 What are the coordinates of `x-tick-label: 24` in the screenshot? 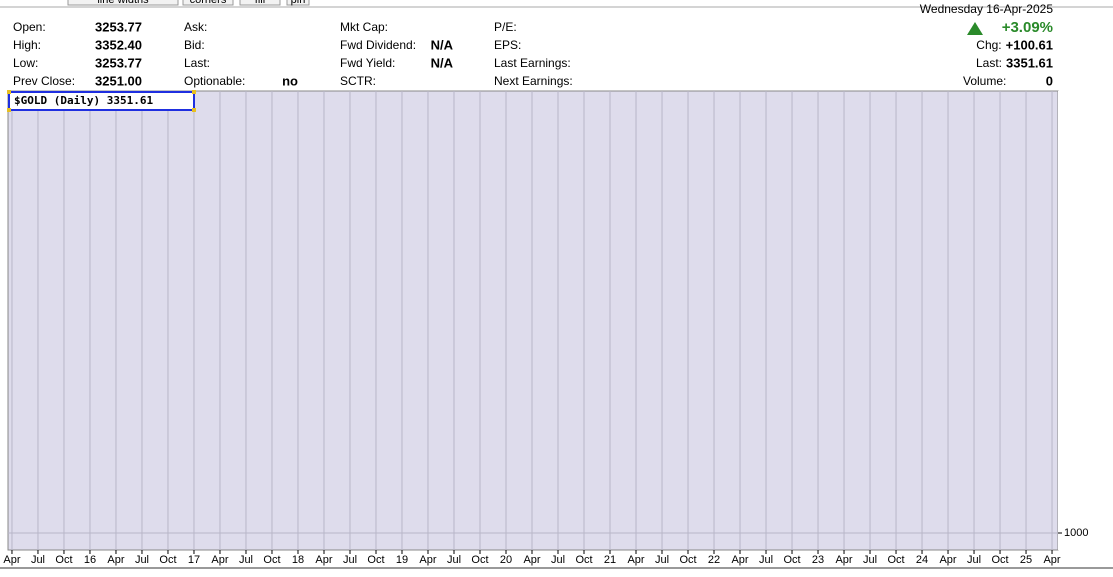 It's located at (922, 560).